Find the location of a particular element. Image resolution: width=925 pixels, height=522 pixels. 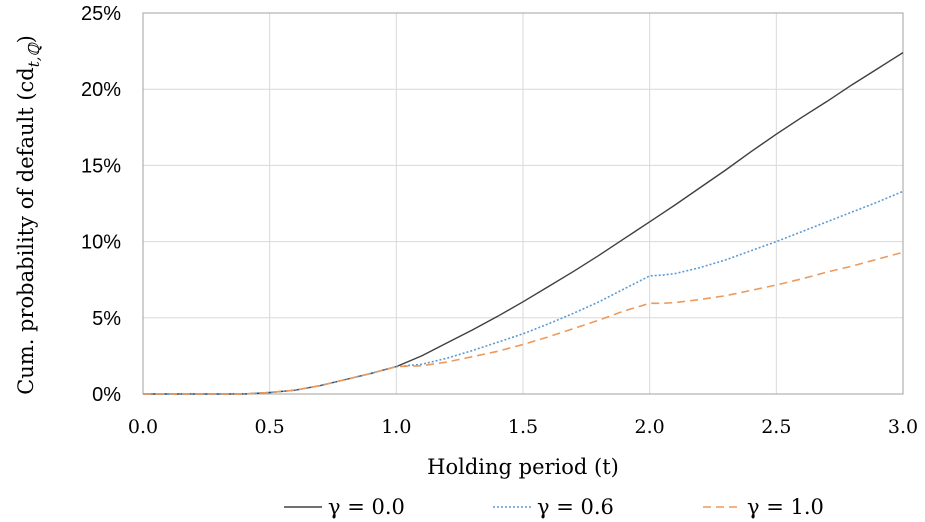

legend-label-3: γ = 1.0 is located at coordinates (785, 507).